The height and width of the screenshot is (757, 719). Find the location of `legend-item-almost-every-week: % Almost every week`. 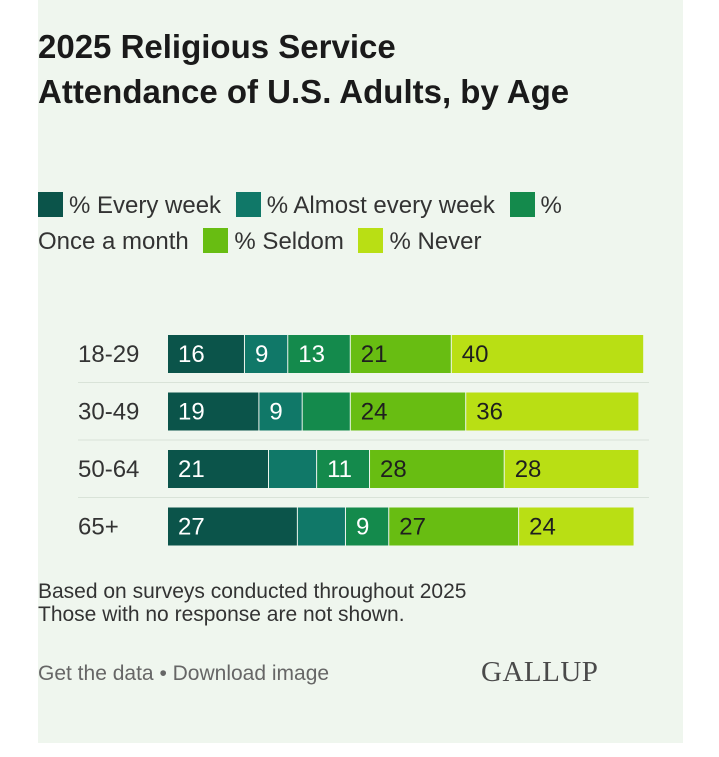

legend-item-almost-every-week: % Almost every week is located at coordinates (368, 205).